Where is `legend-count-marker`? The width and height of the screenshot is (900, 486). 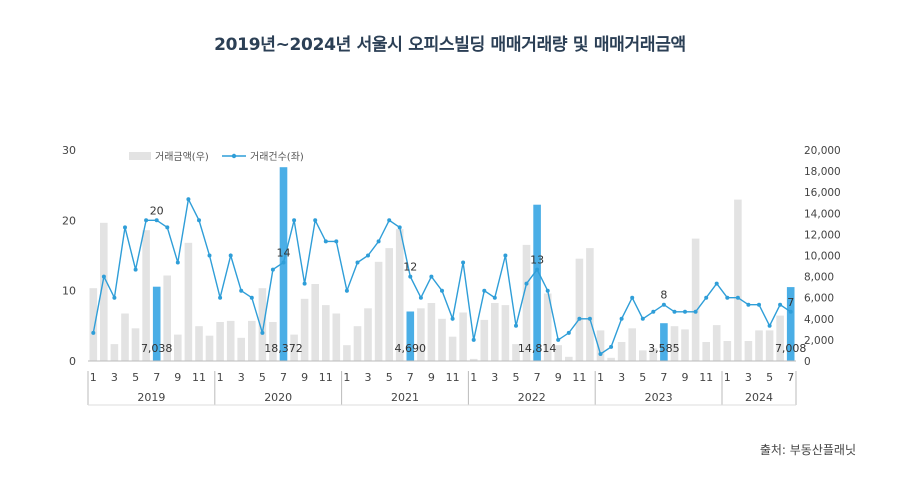 legend-count-marker is located at coordinates (234, 156).